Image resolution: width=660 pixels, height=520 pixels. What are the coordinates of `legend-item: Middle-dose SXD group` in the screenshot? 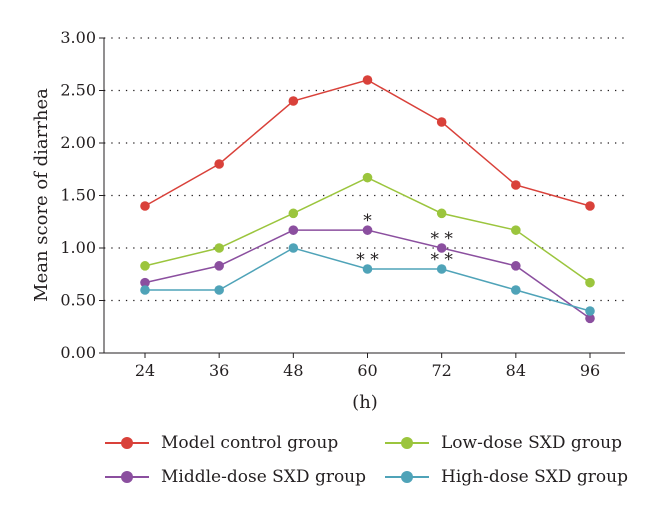 It's located at (235, 477).